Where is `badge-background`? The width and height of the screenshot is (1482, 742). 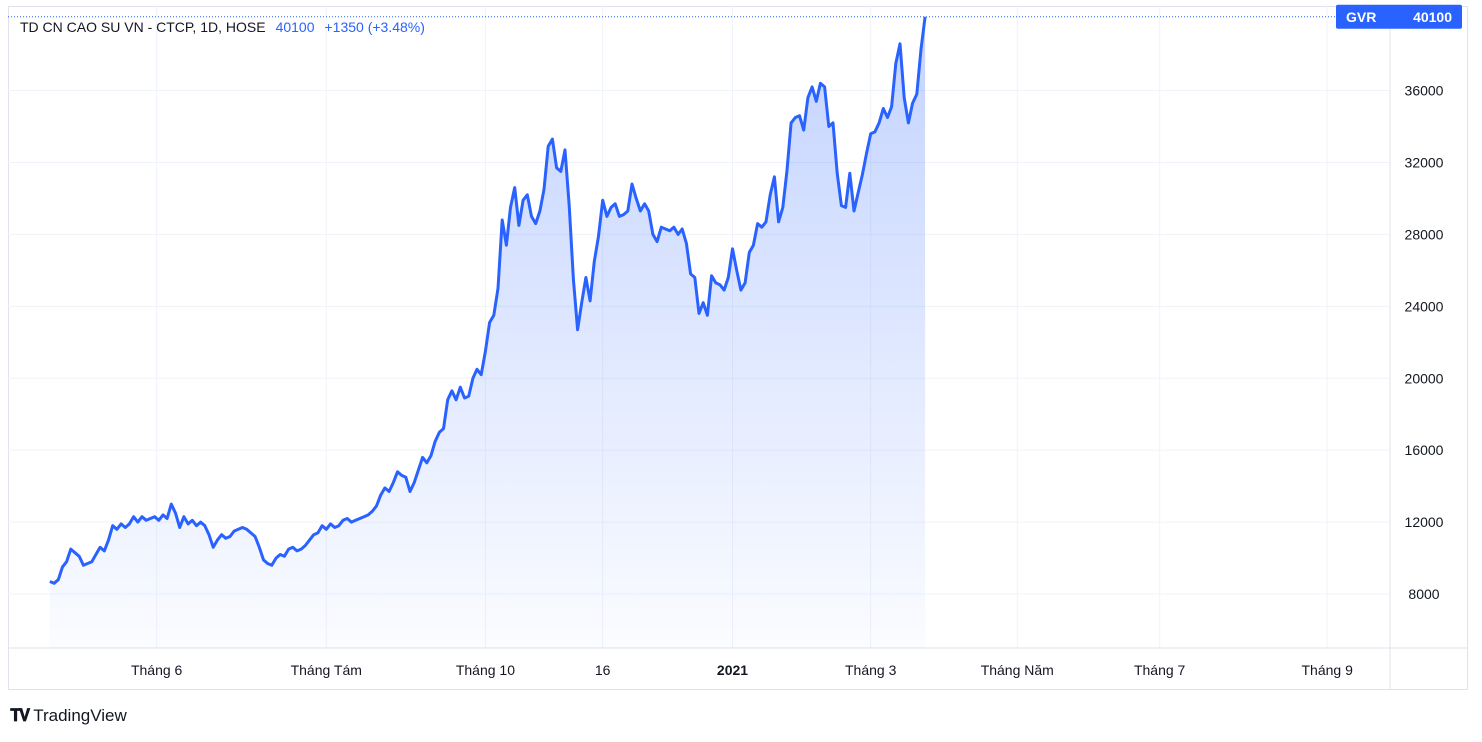
badge-background is located at coordinates (1399, 16).